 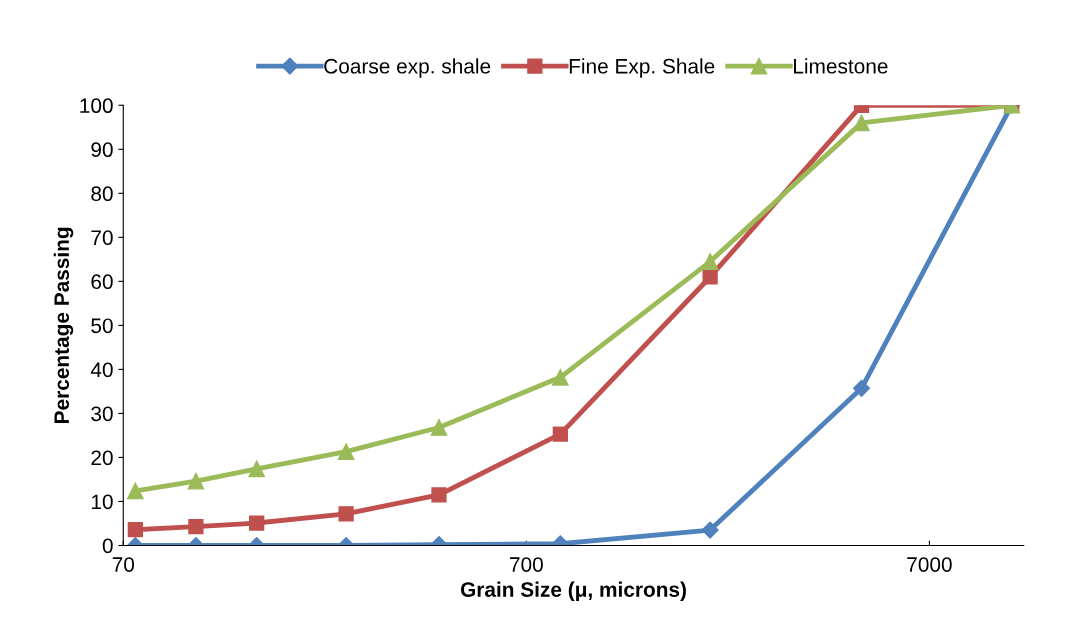 What do you see at coordinates (526, 564) in the screenshot?
I see `x-tick-label: 700` at bounding box center [526, 564].